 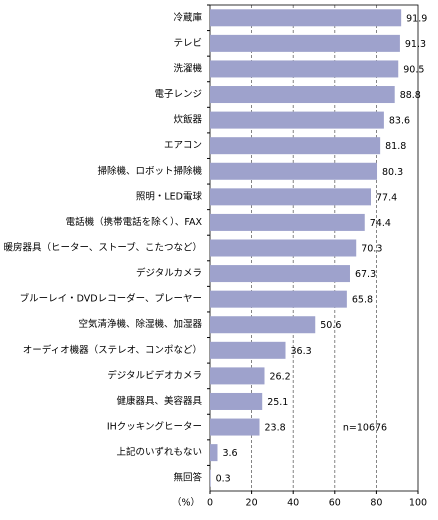 I want to click on y-tick-label: 炊飯器, so click(x=187, y=120).